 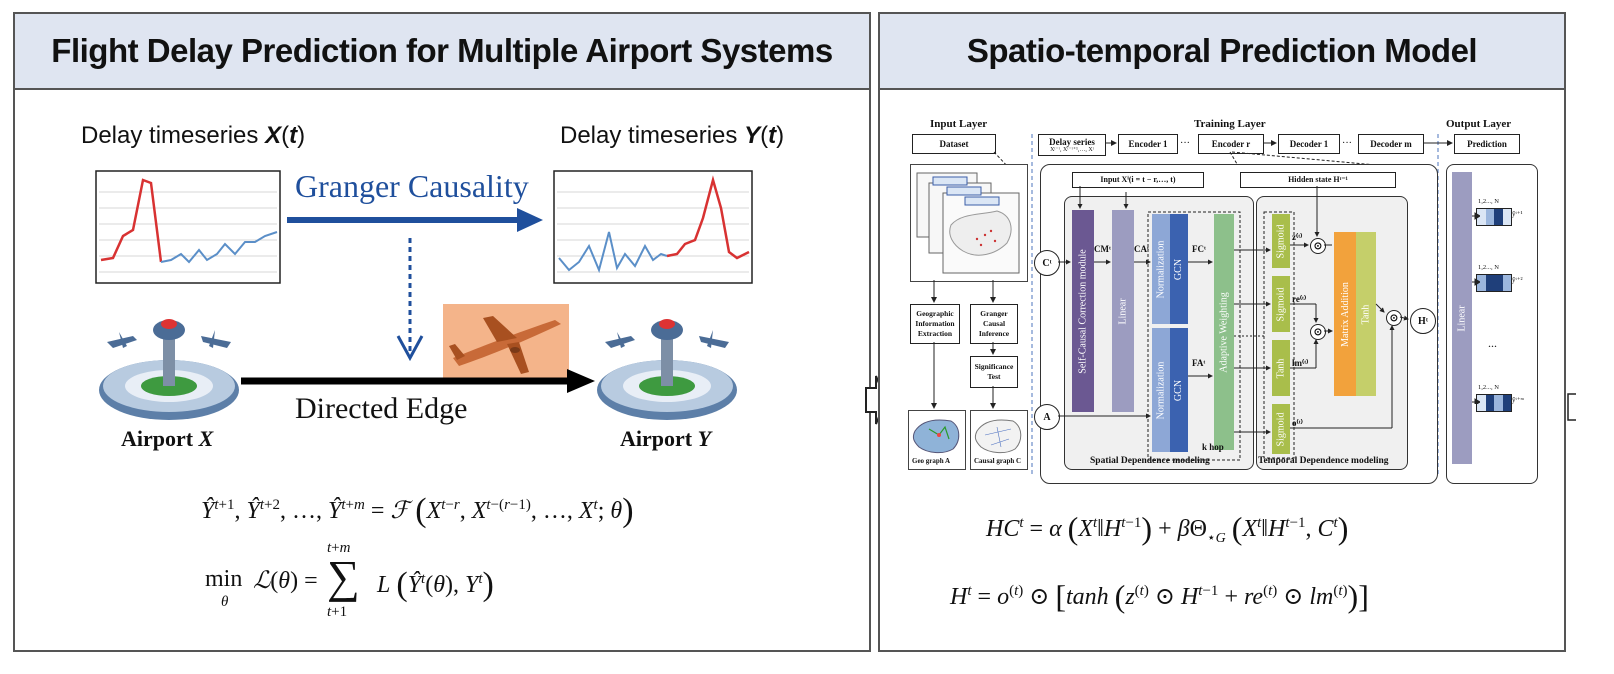 What do you see at coordinates (672, 135) in the screenshot?
I see `series-y-label: Delay timeseries Y(t)` at bounding box center [672, 135].